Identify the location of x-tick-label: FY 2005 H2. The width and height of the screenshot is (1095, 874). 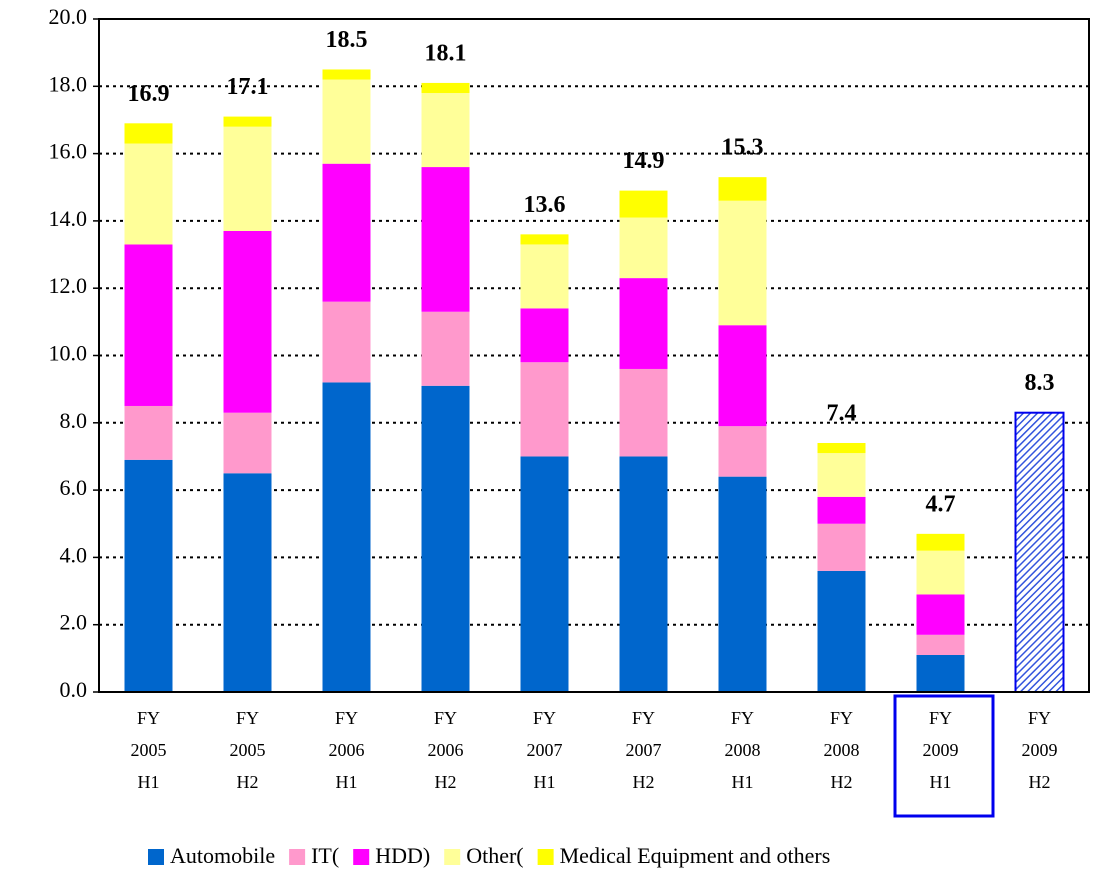
(248, 750).